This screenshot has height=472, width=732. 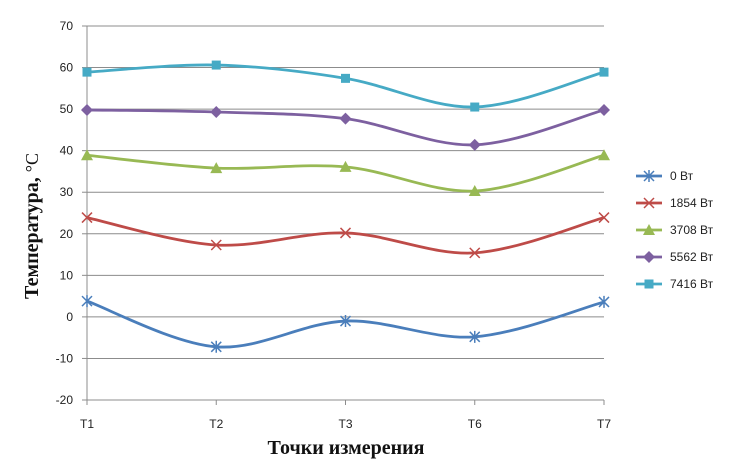 I want to click on y-tick-label: 30, so click(x=67, y=192).